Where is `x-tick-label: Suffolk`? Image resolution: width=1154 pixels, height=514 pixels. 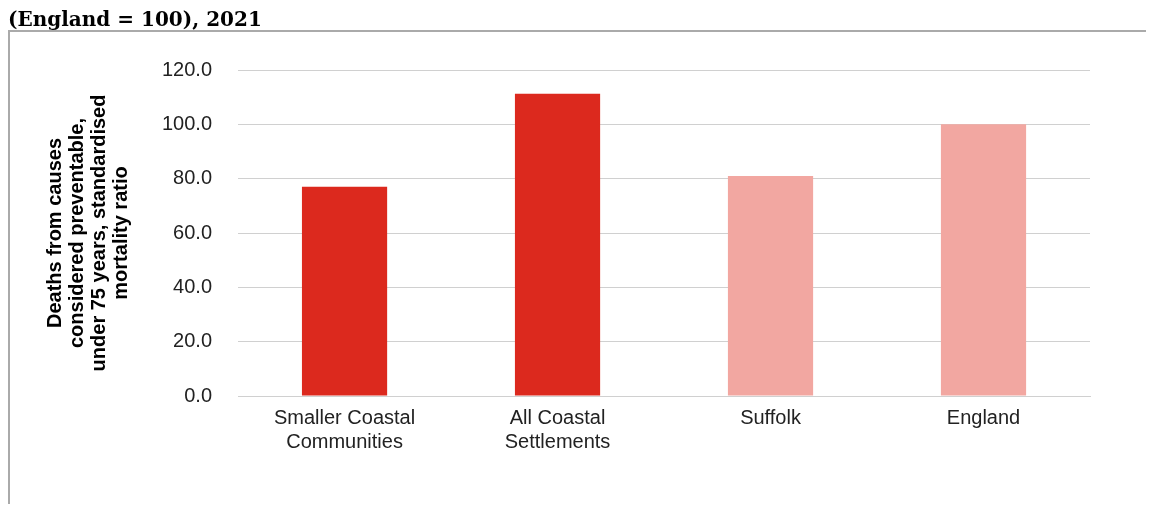 x-tick-label: Suffolk is located at coordinates (771, 416).